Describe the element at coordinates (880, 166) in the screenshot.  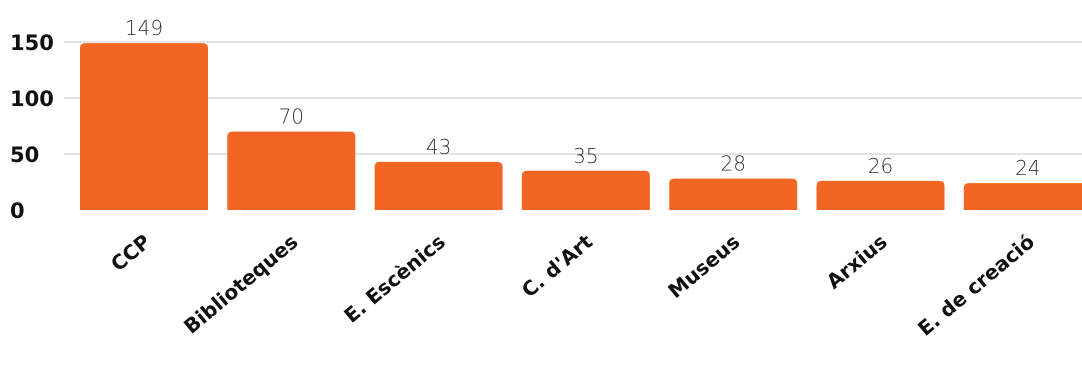
I see `value-label: 26` at that location.